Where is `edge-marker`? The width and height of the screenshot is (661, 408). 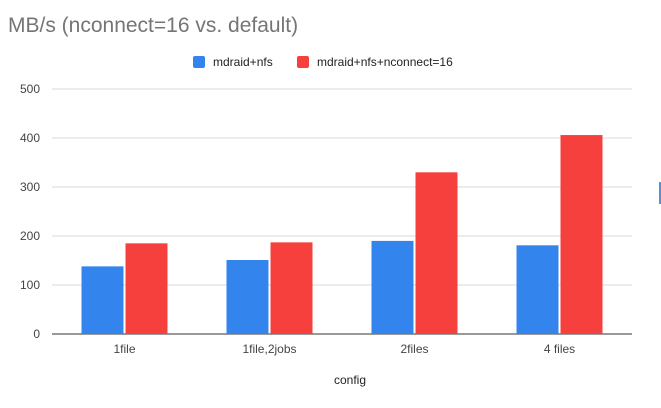 edge-marker is located at coordinates (660, 193).